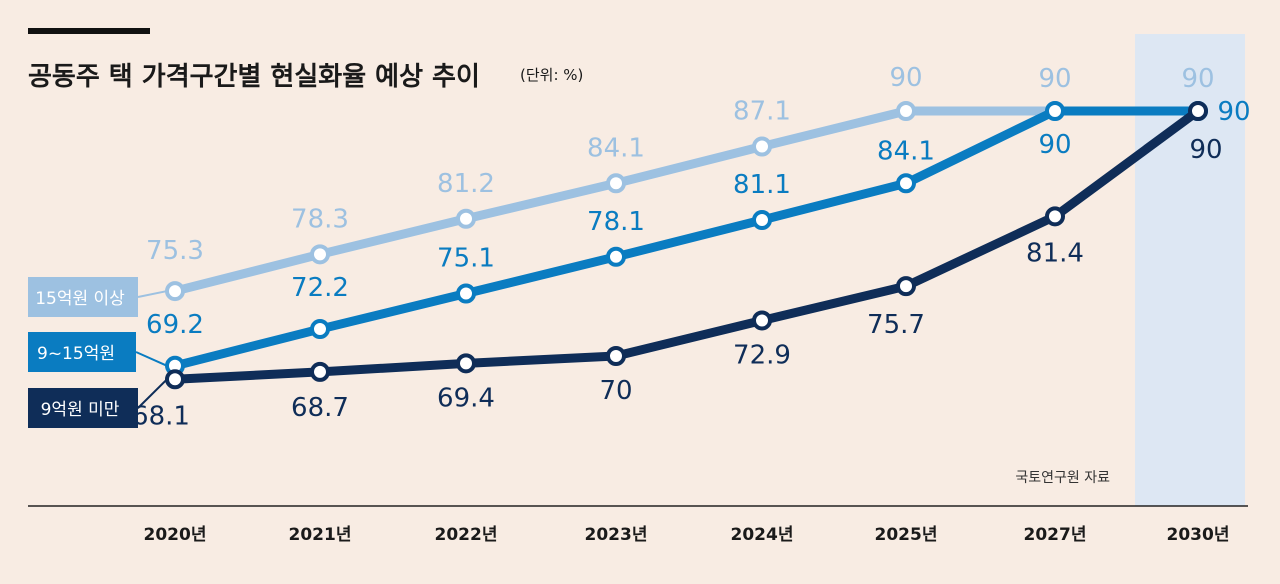 Image resolution: width=1280 pixels, height=584 pixels. What do you see at coordinates (762, 355) in the screenshot?
I see `data-label: 72.9` at bounding box center [762, 355].